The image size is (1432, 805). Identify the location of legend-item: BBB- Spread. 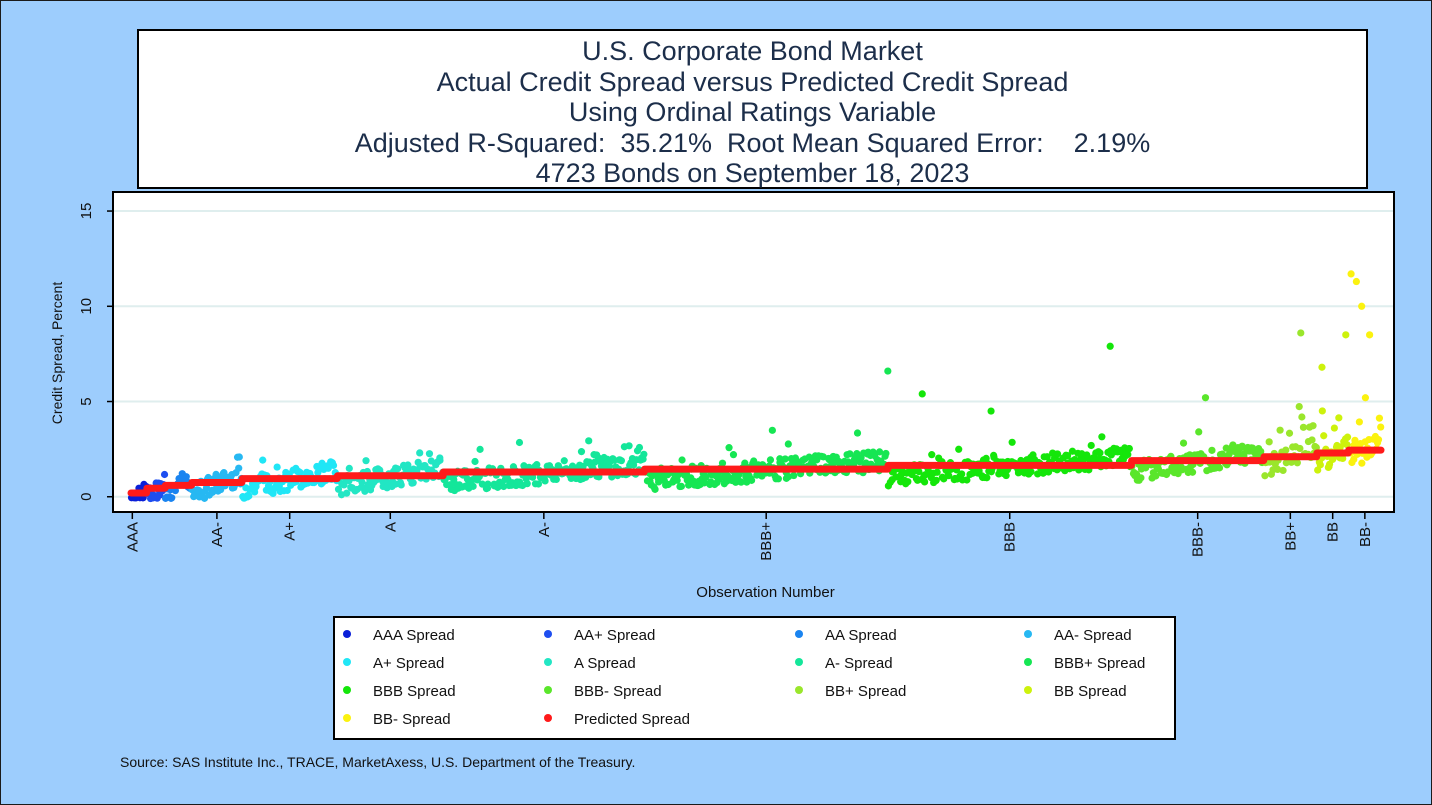
(603, 691).